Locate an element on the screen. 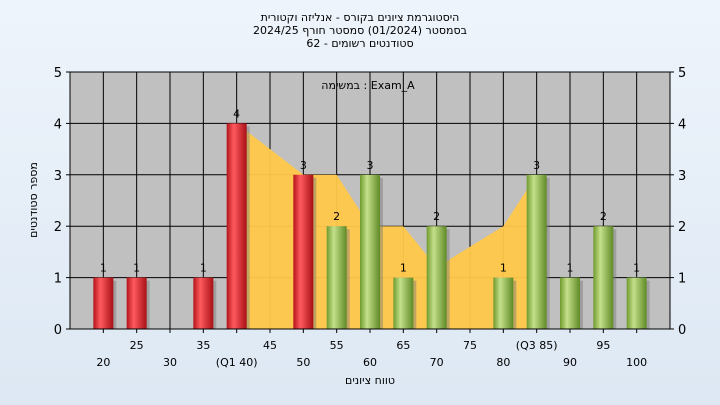  x-tick-label-60: 60 is located at coordinates (370, 362).